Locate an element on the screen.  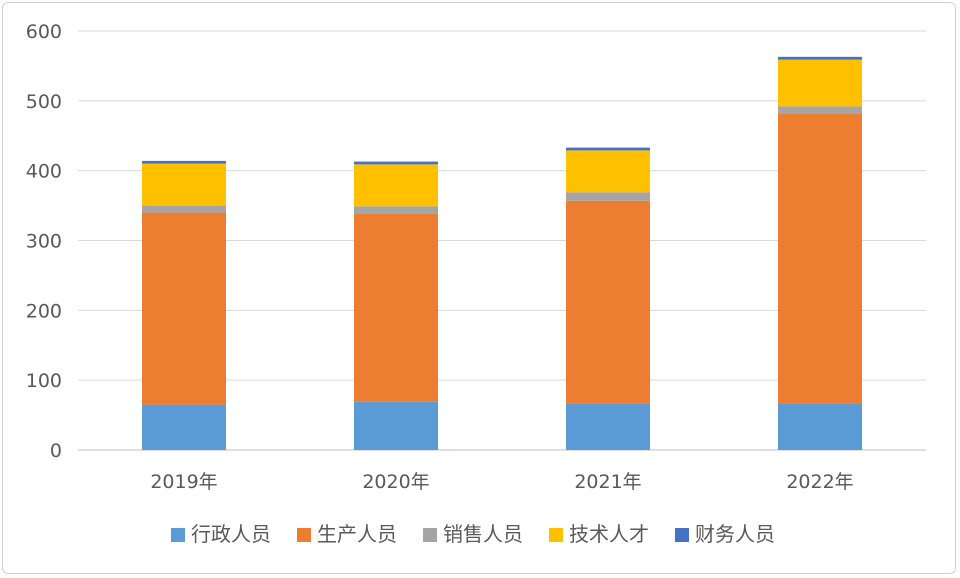
x-tick-label: 2020年 is located at coordinates (395, 482).